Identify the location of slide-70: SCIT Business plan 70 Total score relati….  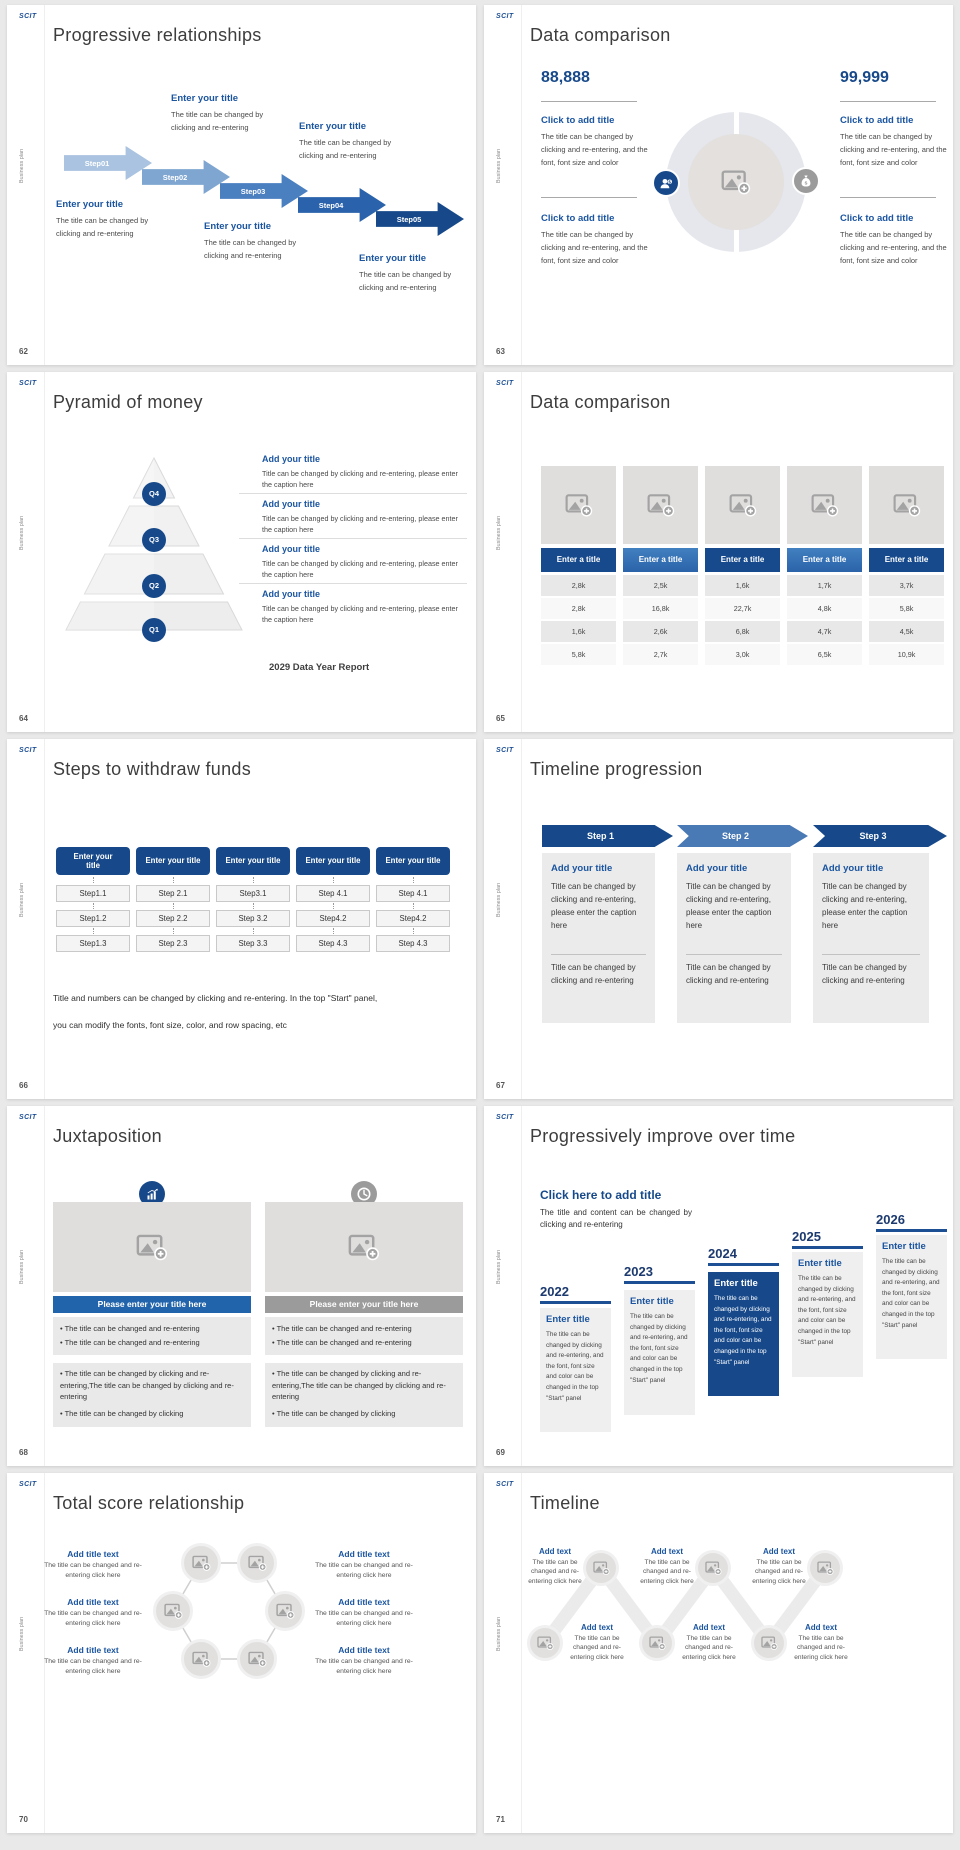
(241, 1653).